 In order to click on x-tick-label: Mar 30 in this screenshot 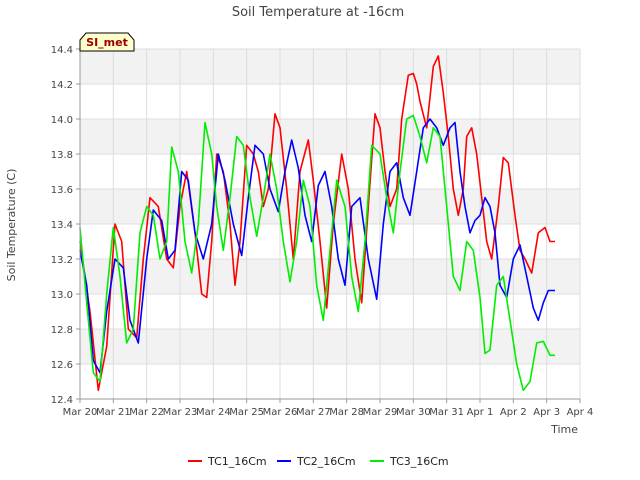, I will do `click(413, 412)`.